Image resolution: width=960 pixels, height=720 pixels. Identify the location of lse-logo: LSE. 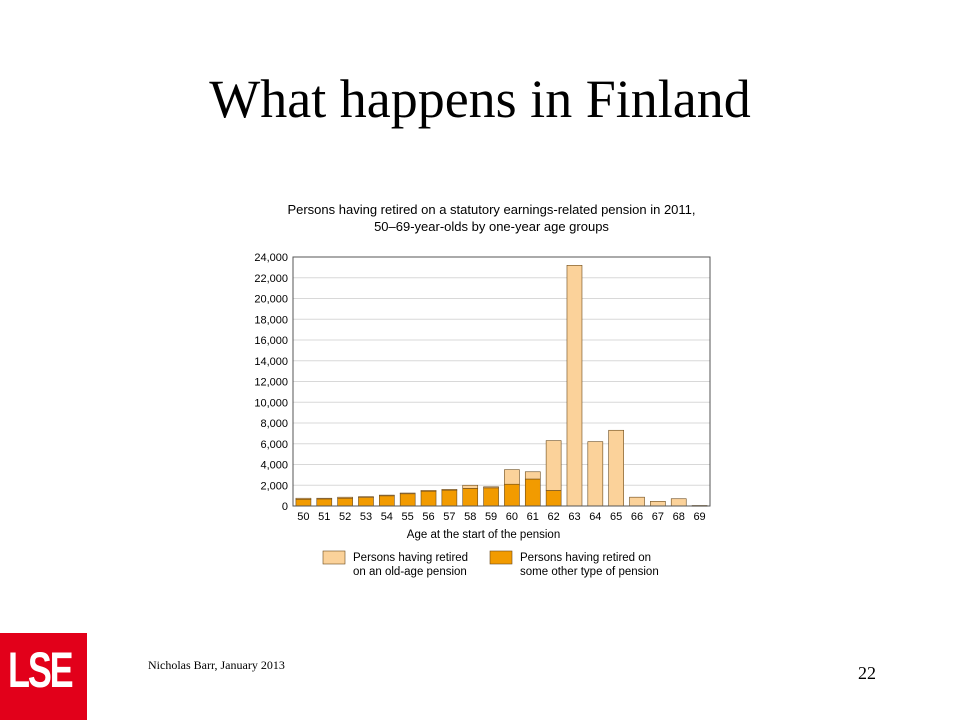
(43, 676).